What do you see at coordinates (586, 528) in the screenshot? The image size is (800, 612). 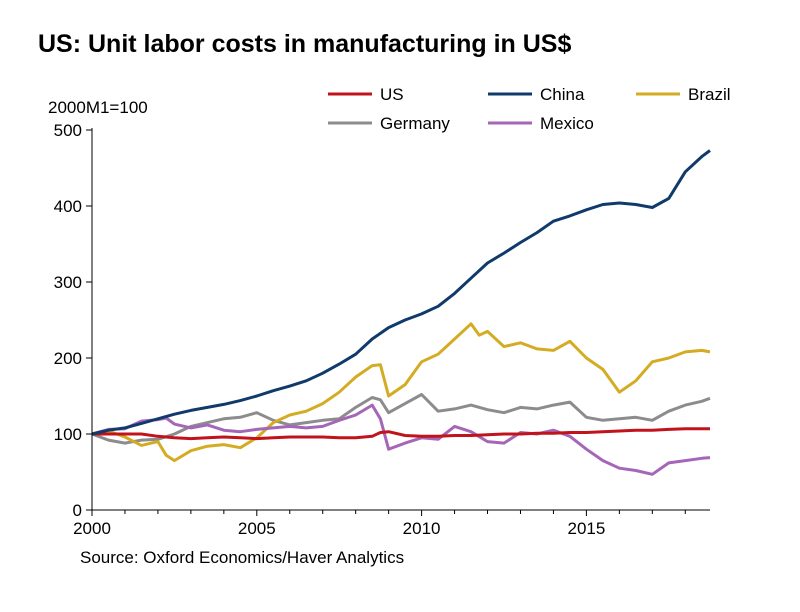 I see `x-tick-label: 2015` at bounding box center [586, 528].